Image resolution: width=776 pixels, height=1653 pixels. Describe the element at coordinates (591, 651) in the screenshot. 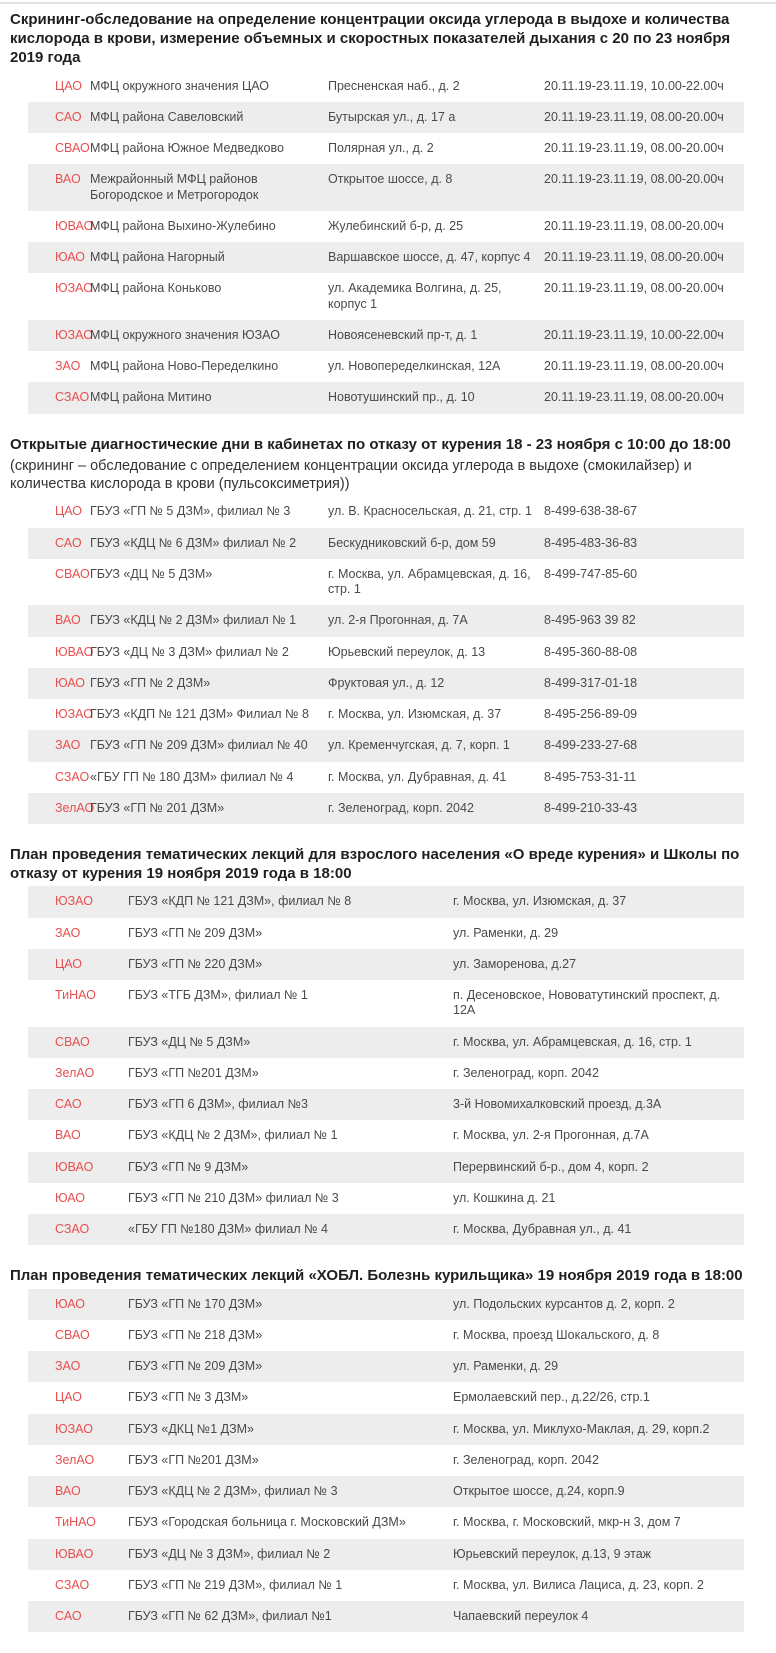

I see `info-cell: 8-495-360-88-08` at that location.